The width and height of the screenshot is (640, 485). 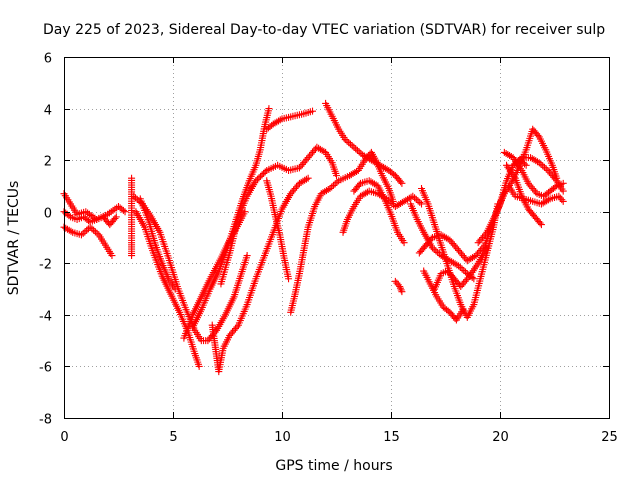 I want to click on x-tick-label: 10, so click(x=282, y=437).